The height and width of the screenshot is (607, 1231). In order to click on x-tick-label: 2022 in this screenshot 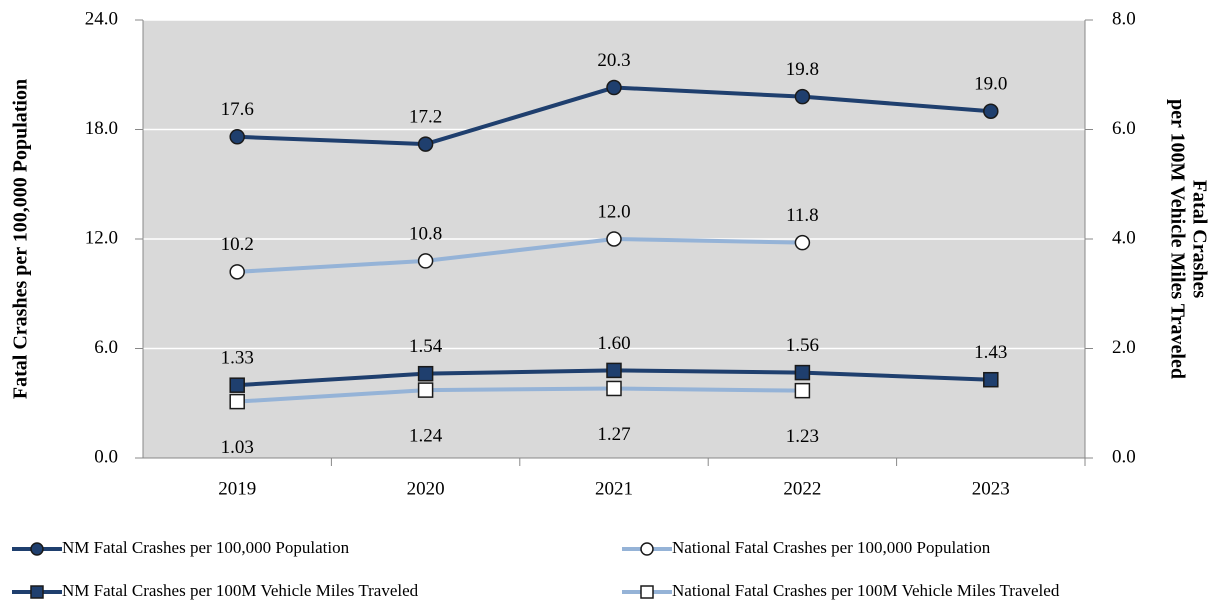, I will do `click(802, 488)`.